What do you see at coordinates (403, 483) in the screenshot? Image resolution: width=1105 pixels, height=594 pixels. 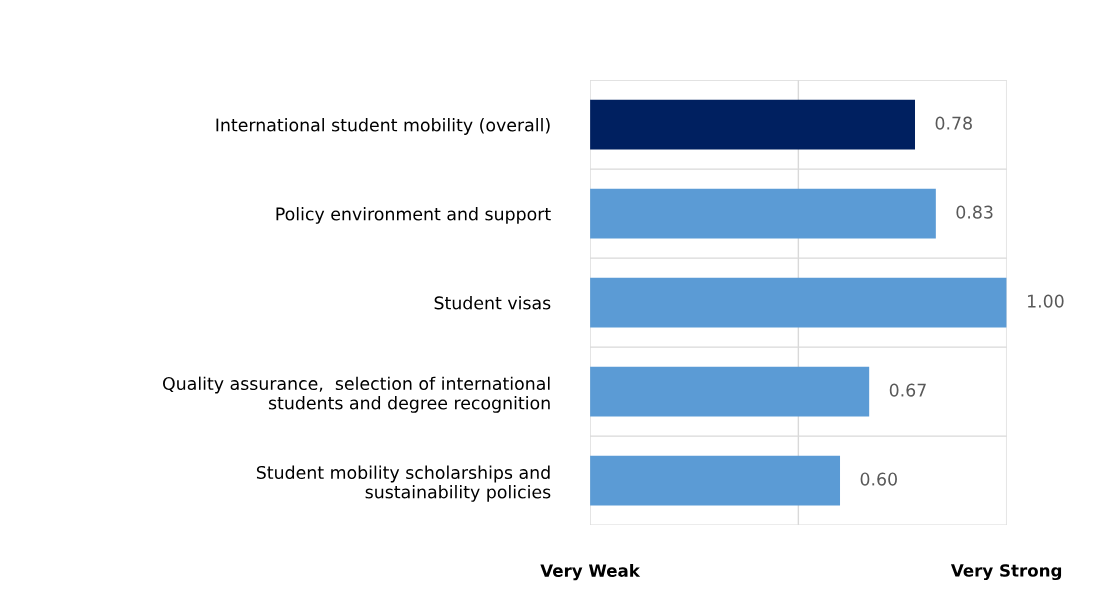 I see `y-tick-label: Student mobility scholarships and sustainability policies` at bounding box center [403, 483].